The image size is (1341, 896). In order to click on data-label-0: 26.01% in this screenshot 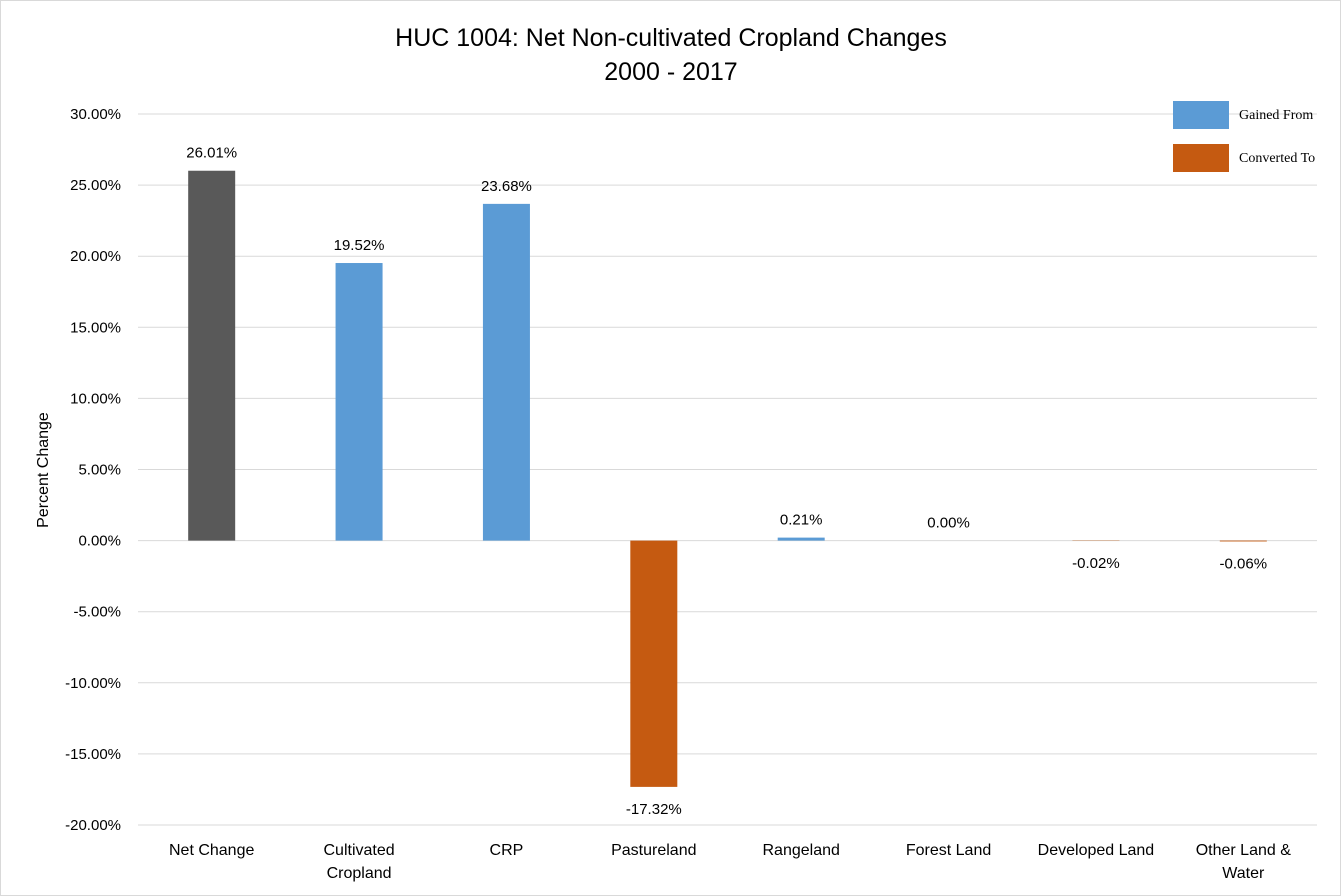, I will do `click(211, 153)`.